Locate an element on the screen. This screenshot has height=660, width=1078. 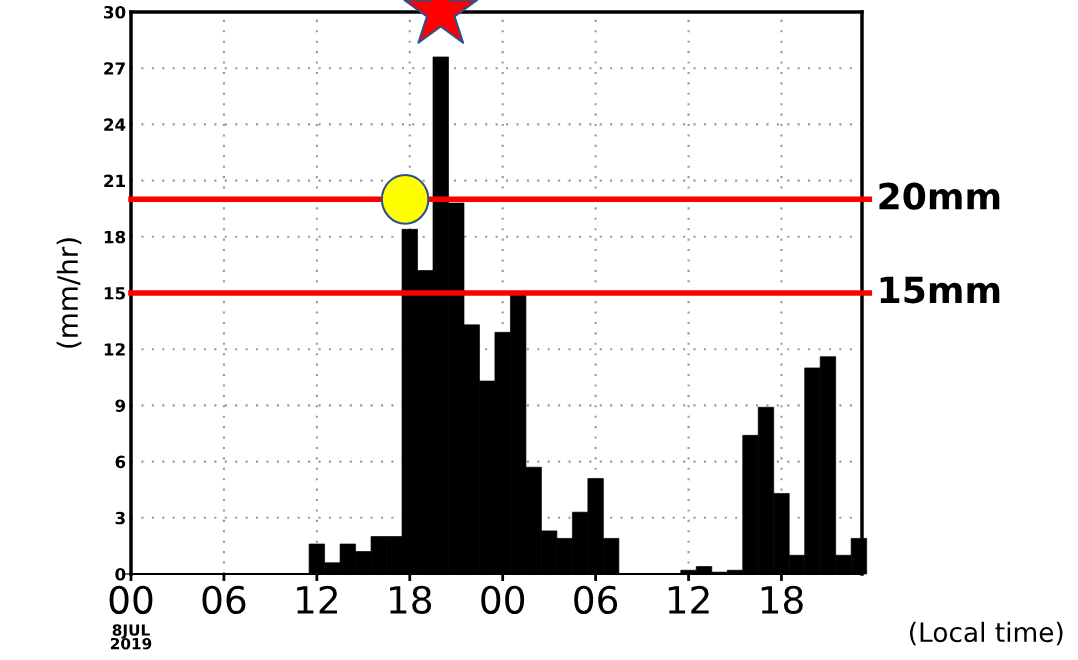
y-tick-label: 27 is located at coordinates (114, 68).